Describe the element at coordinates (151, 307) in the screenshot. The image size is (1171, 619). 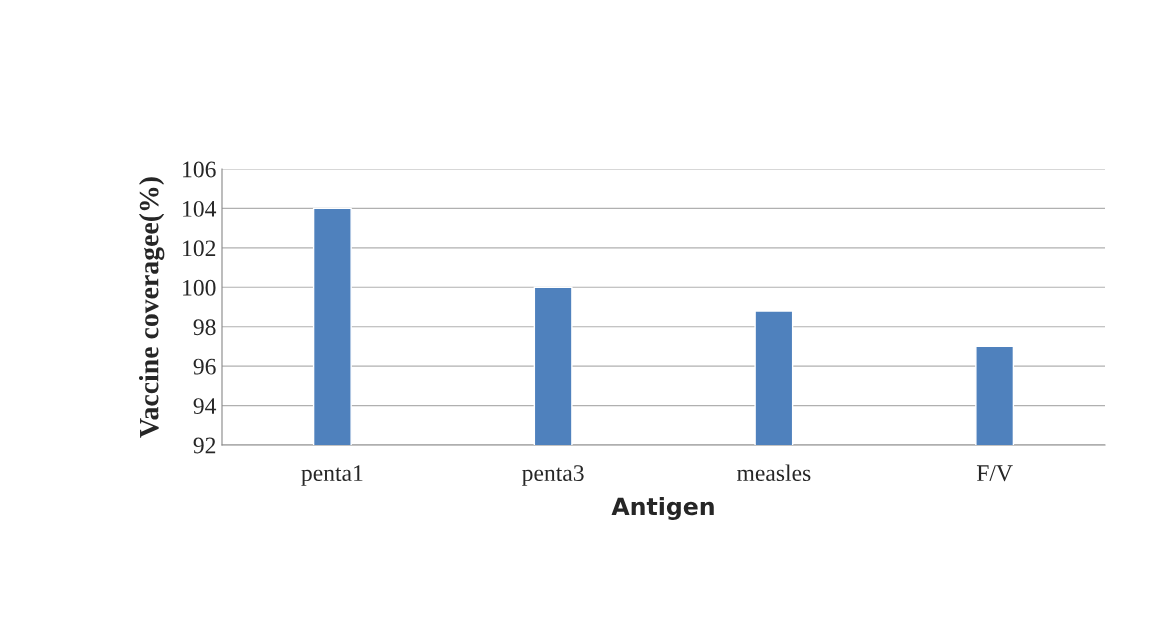
I see `y-axis-title: Vaccine coveragee(%)` at that location.